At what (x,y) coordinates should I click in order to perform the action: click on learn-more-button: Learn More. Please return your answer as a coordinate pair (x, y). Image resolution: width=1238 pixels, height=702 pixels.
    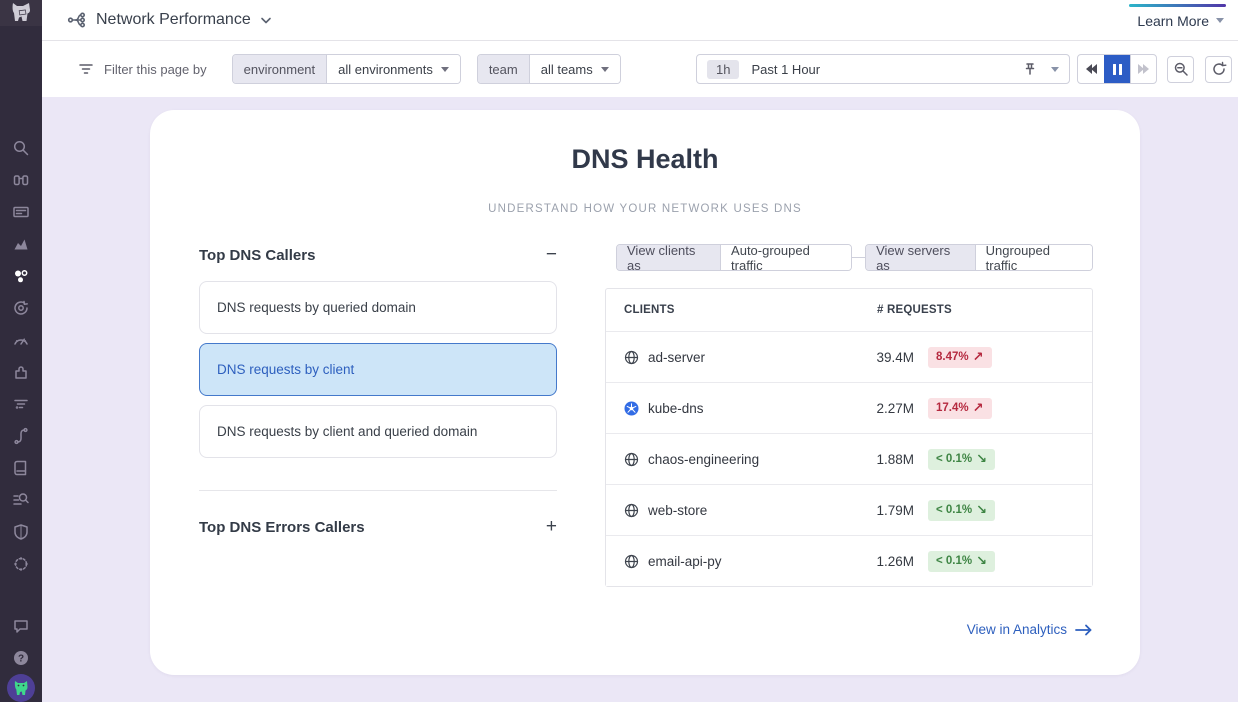
    Looking at the image, I should click on (1180, 20).